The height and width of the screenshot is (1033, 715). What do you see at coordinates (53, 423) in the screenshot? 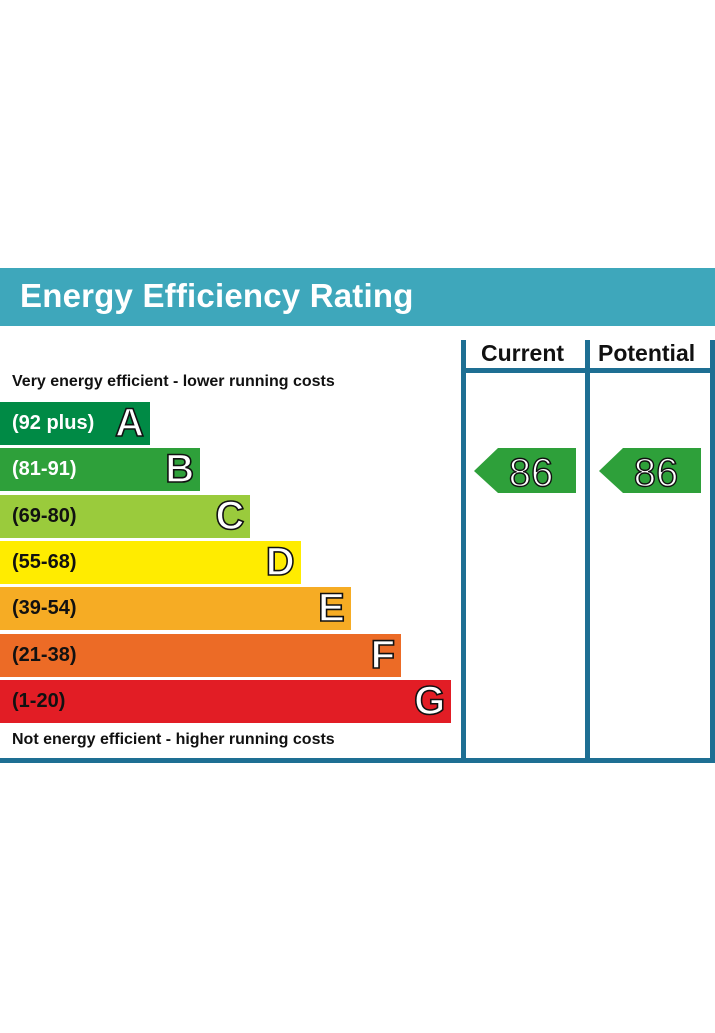
I see `band-range-label: (92 plus)` at bounding box center [53, 423].